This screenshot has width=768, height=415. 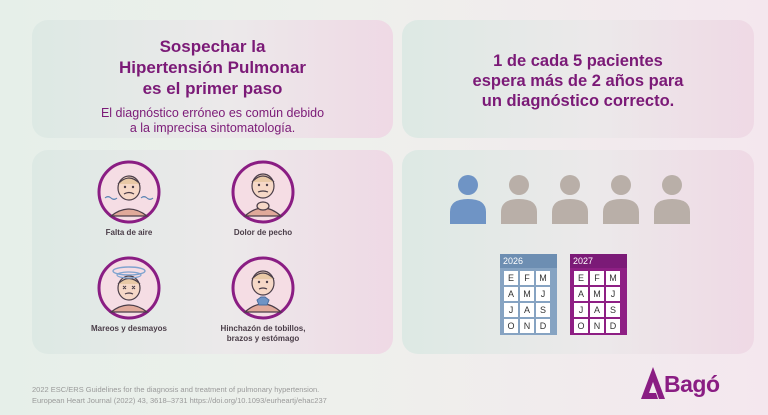 I want to click on dizziness-icon, so click(x=129, y=288).